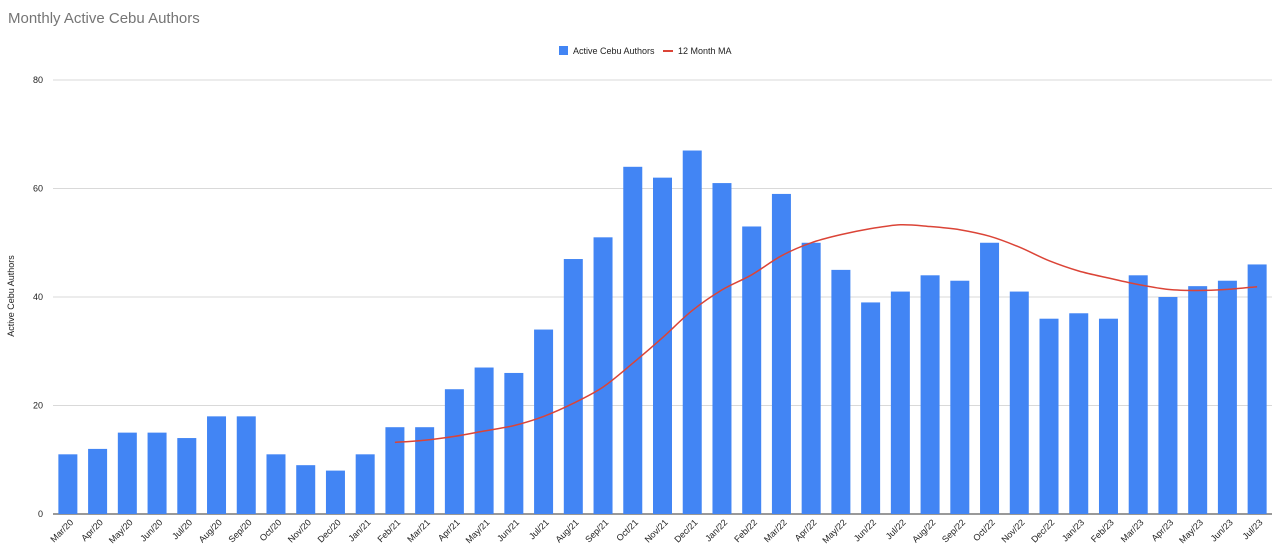 This screenshot has width=1280, height=551. Describe the element at coordinates (705, 51) in the screenshot. I see `legend-label-line: 12 Month MA` at that location.